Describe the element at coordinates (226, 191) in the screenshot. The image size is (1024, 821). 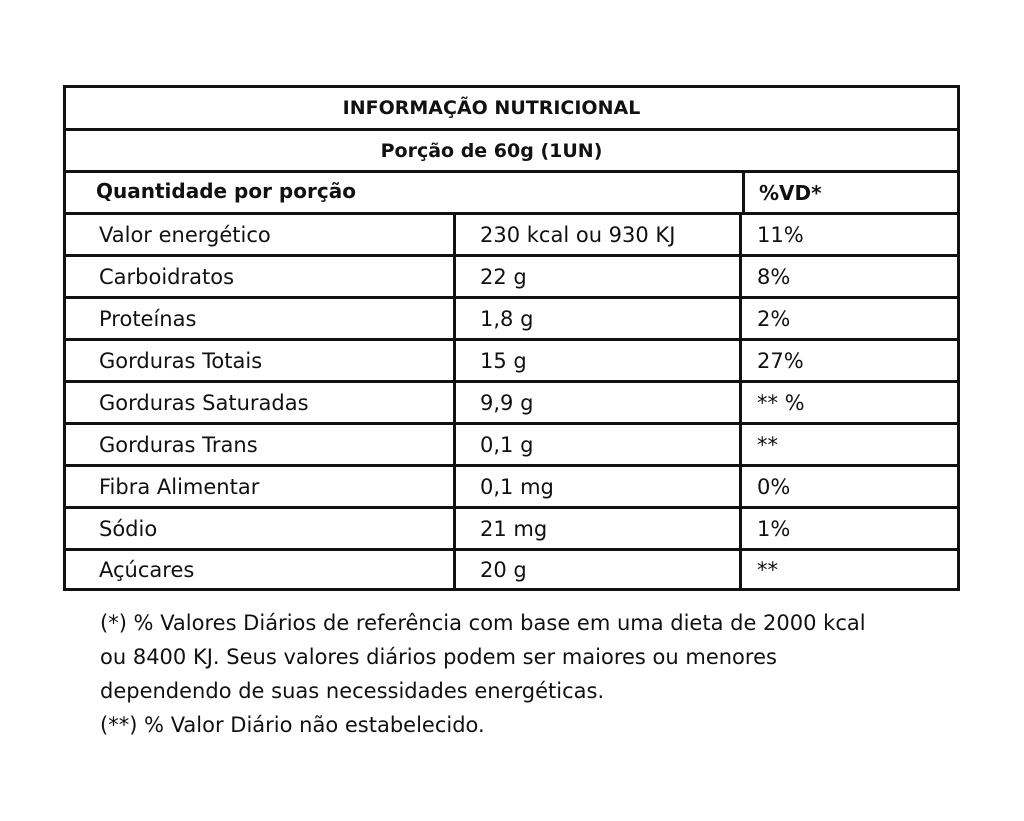
I see `header-quantity: Quantidade por porção` at that location.